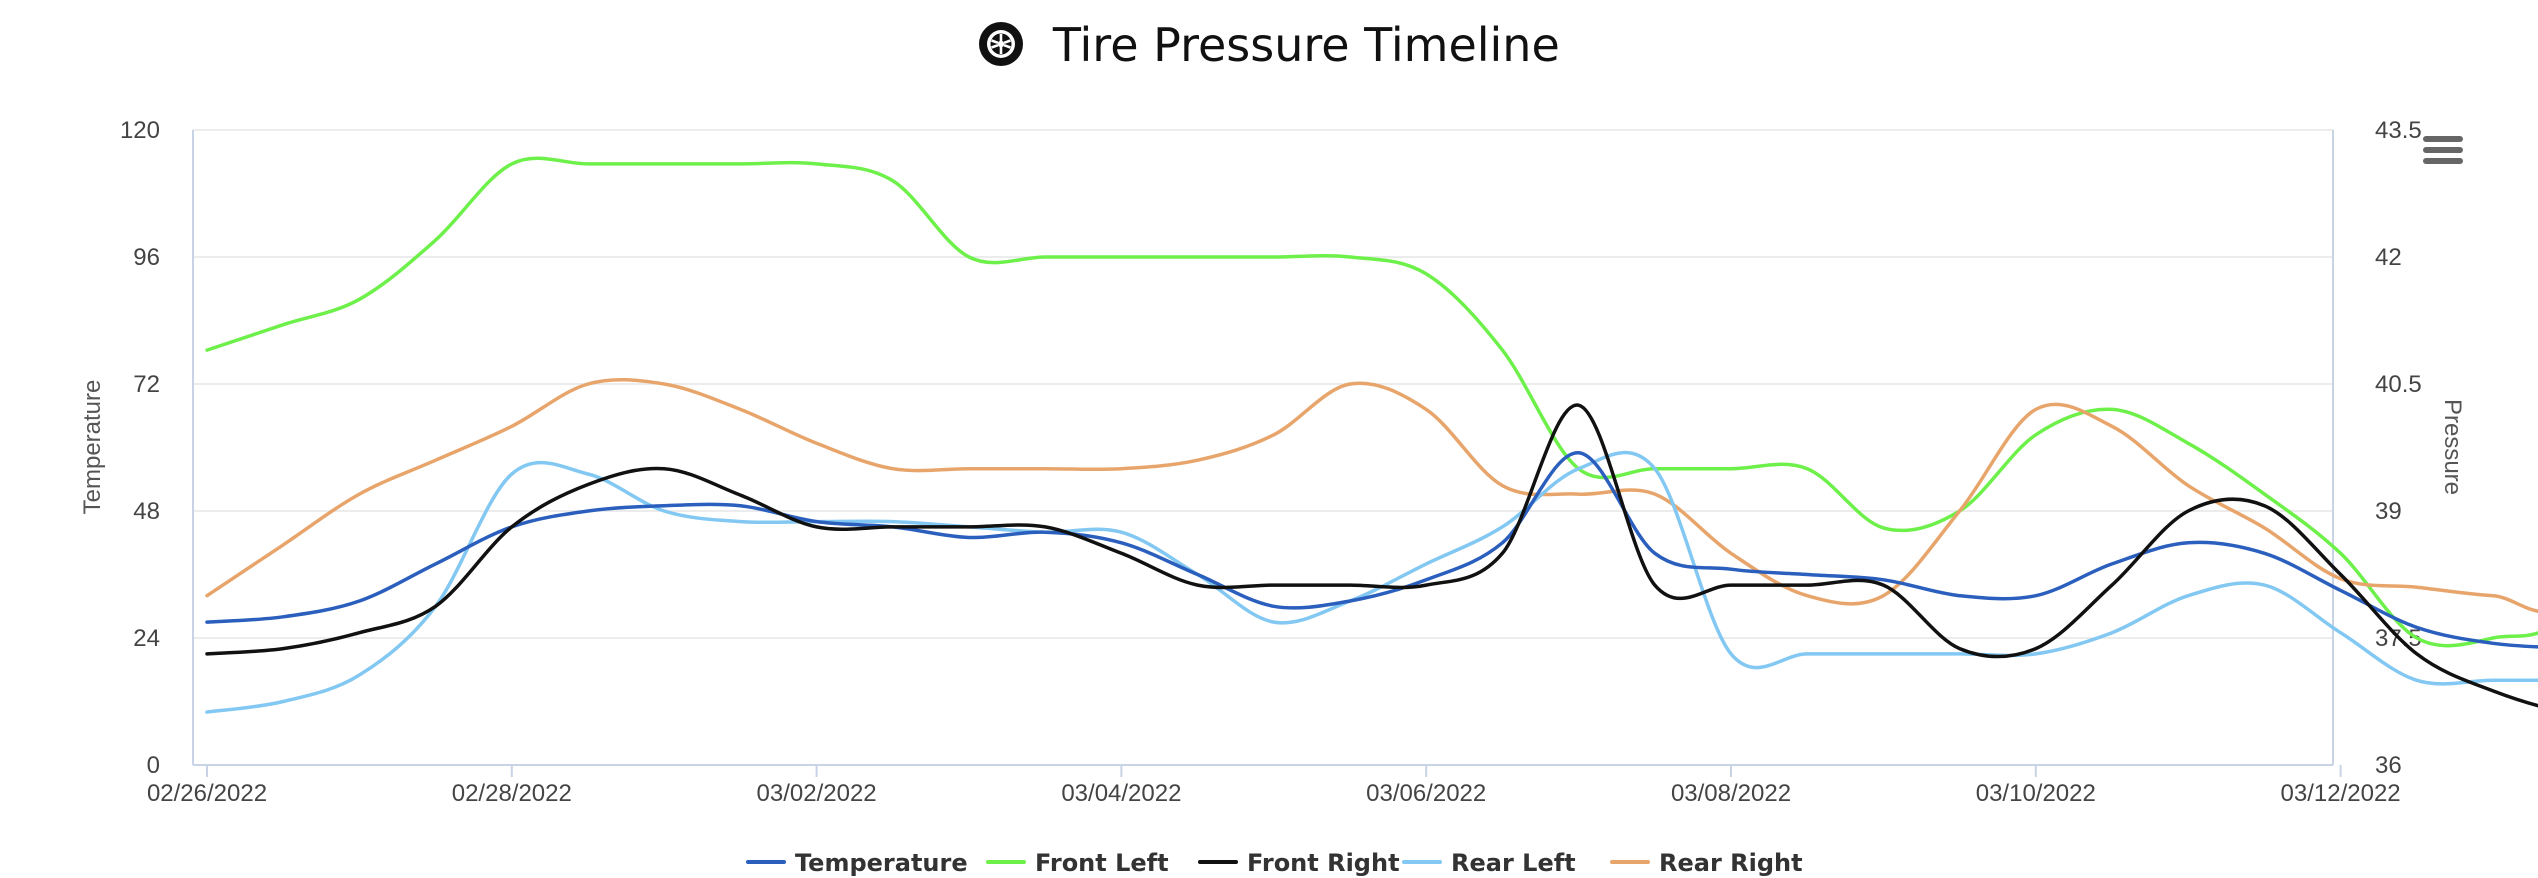 Image resolution: width=2538 pixels, height=878 pixels. Describe the element at coordinates (153, 765) in the screenshot. I see `y-tick-label: 0` at that location.